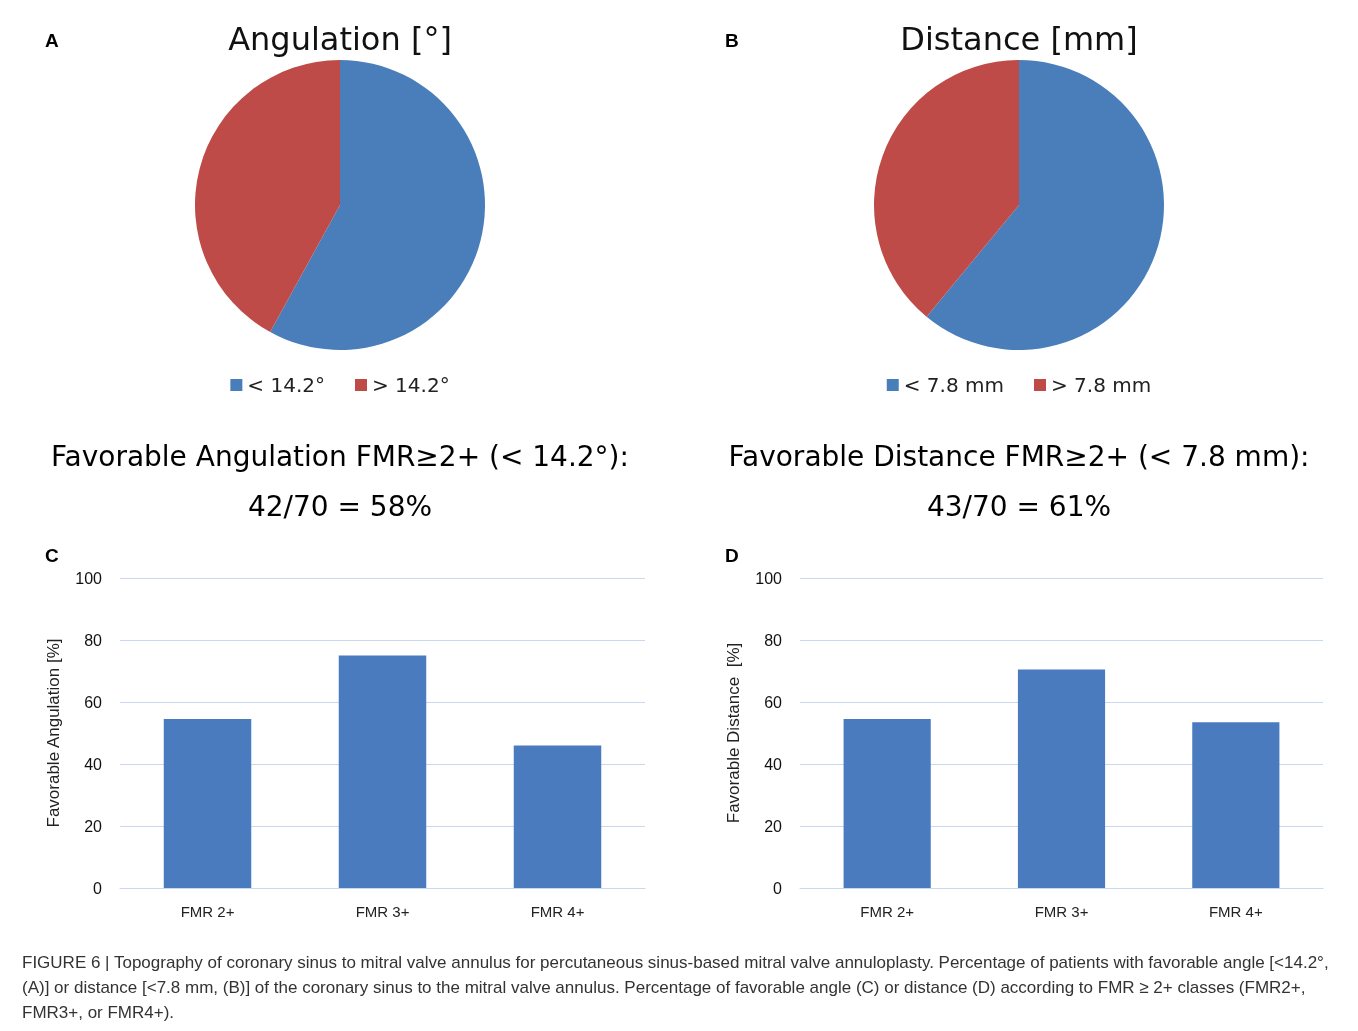 Image resolution: width=1358 pixels, height=1031 pixels. I want to click on legend-label: < 7.8 mm, so click(954, 385).